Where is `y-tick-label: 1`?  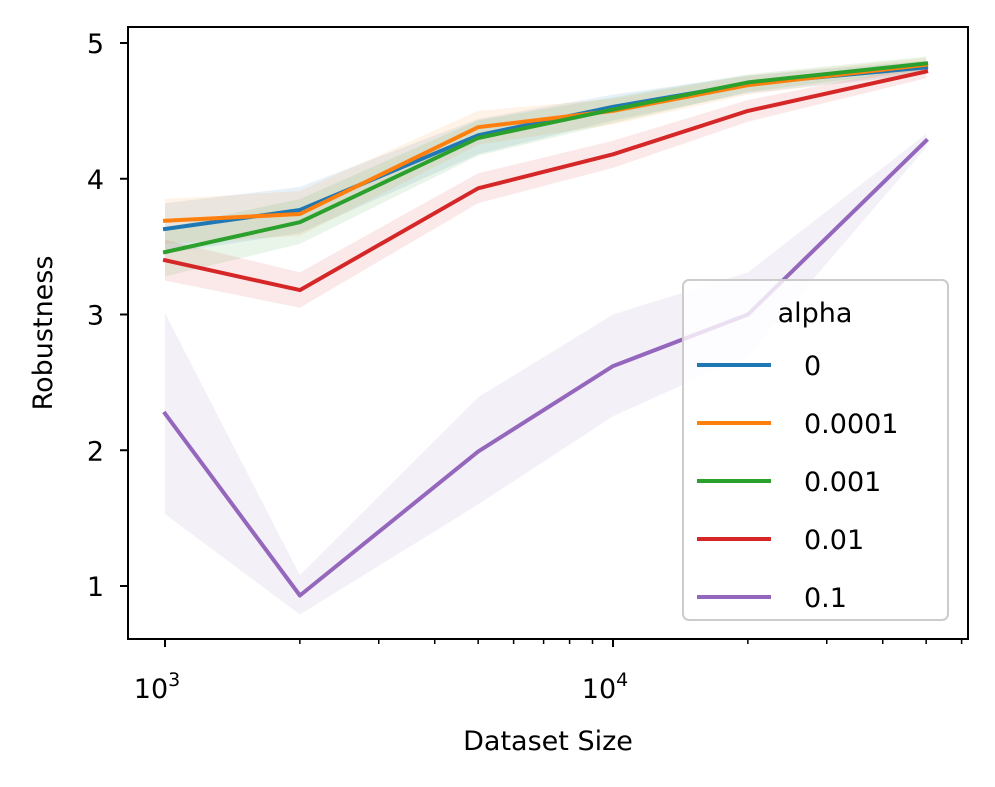 y-tick-label: 1 is located at coordinates (95, 587).